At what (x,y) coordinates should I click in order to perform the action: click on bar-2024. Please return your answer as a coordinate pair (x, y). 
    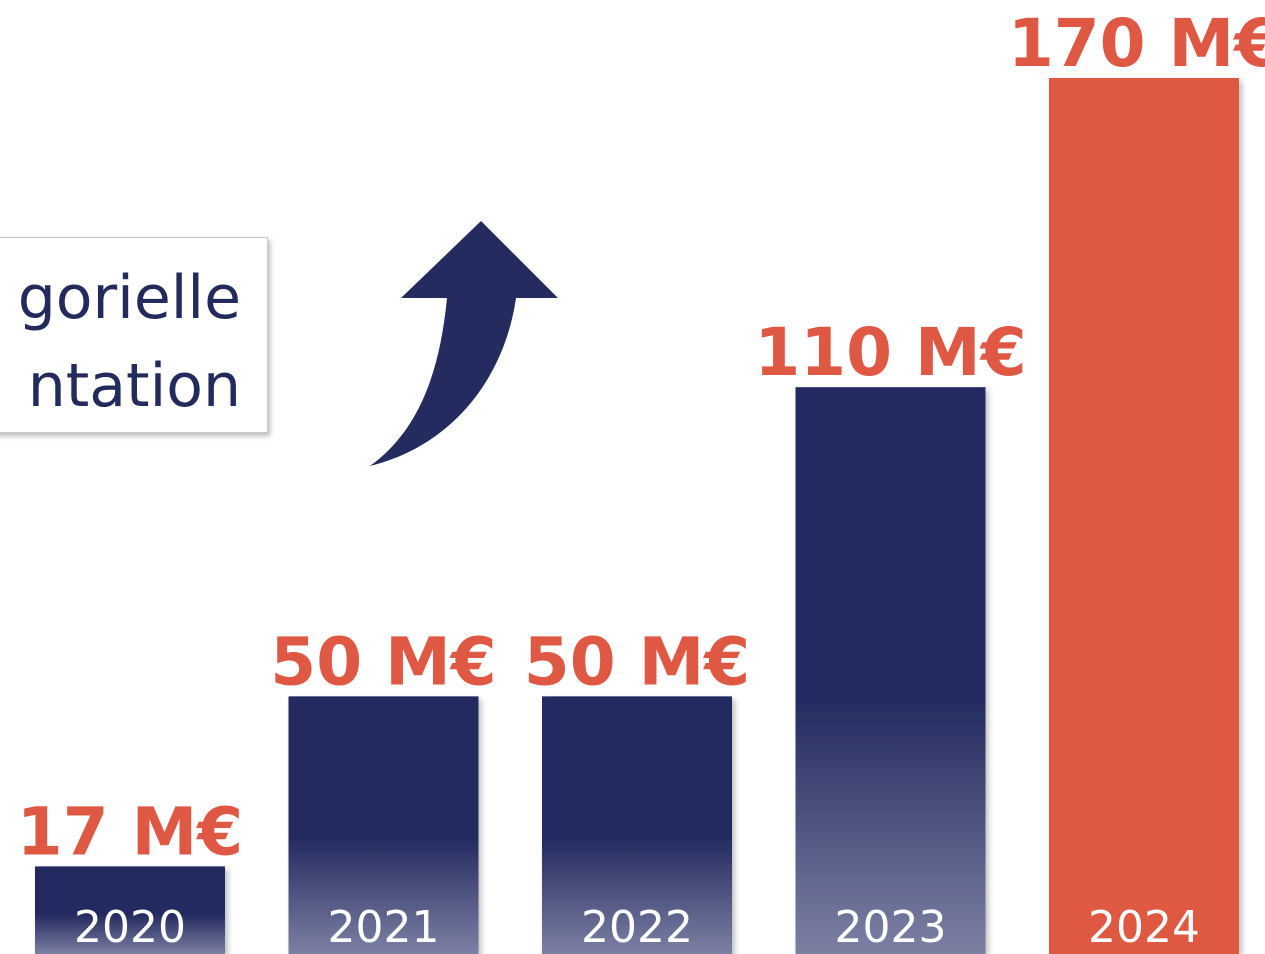
    Looking at the image, I should click on (1144, 516).